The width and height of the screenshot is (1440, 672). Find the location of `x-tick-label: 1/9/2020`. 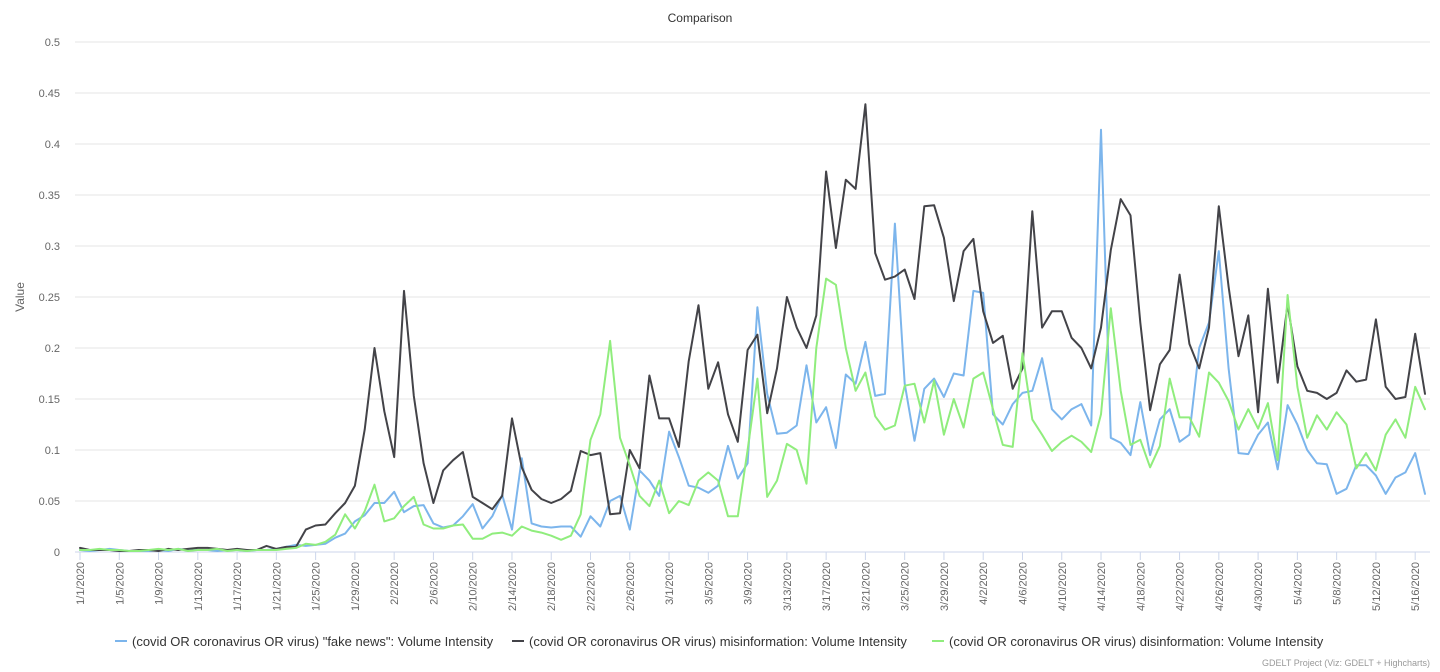

x-tick-label: 1/9/2020 is located at coordinates (160, 583).